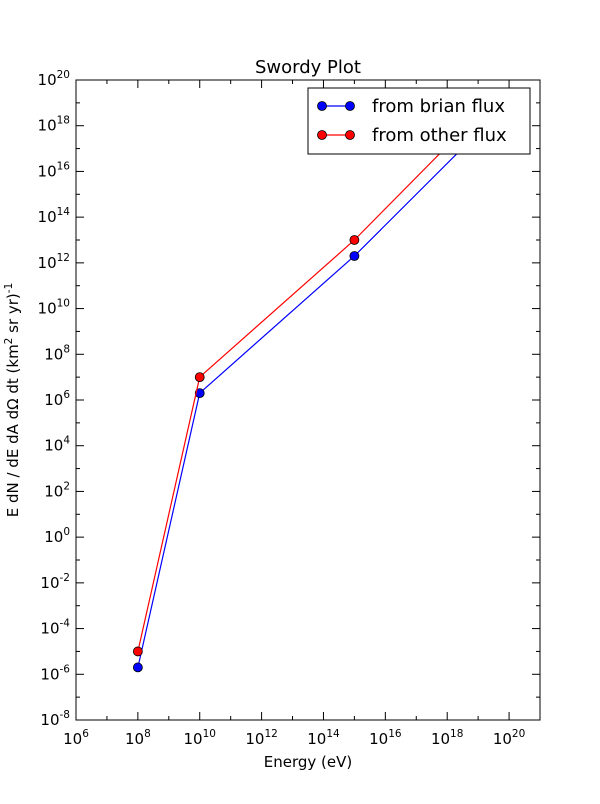 Image resolution: width=600 pixels, height=804 pixels. What do you see at coordinates (63, 75) in the screenshot?
I see `y-tick-exp: 20` at bounding box center [63, 75].